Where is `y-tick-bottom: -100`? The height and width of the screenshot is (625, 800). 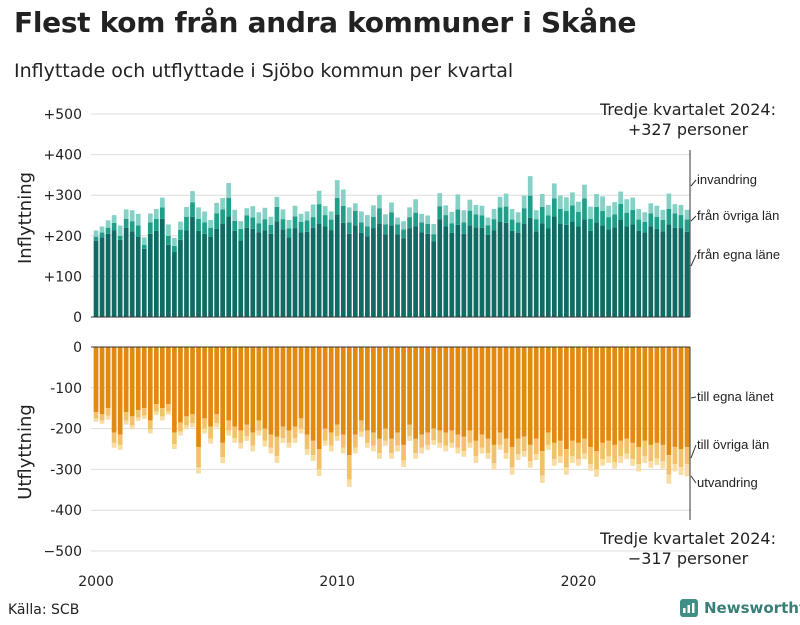 y-tick-bottom: -100 is located at coordinates (66, 389).